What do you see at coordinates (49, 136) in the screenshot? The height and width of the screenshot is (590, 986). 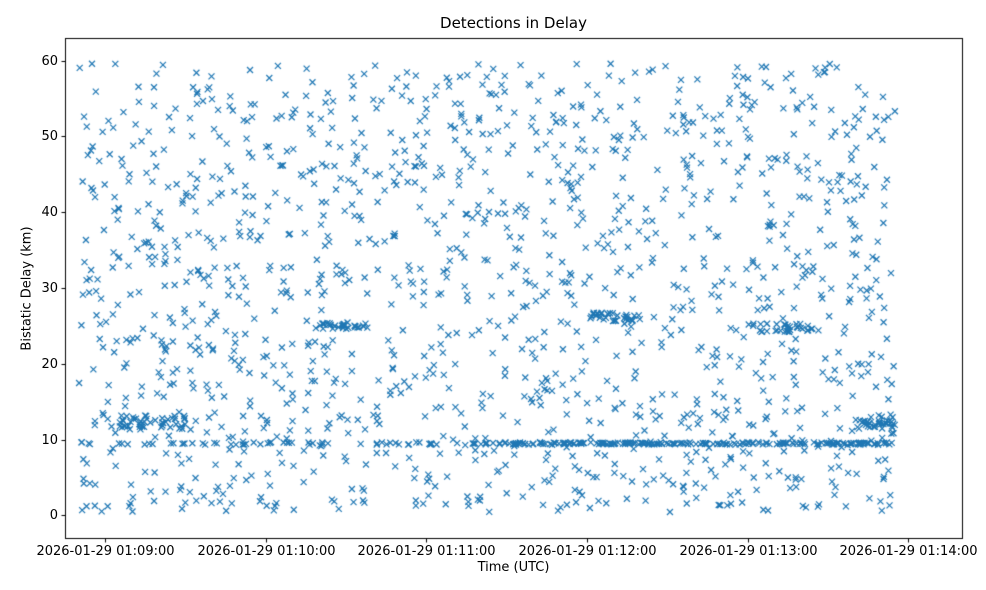 I see `y-tick-label: 50` at bounding box center [49, 136].